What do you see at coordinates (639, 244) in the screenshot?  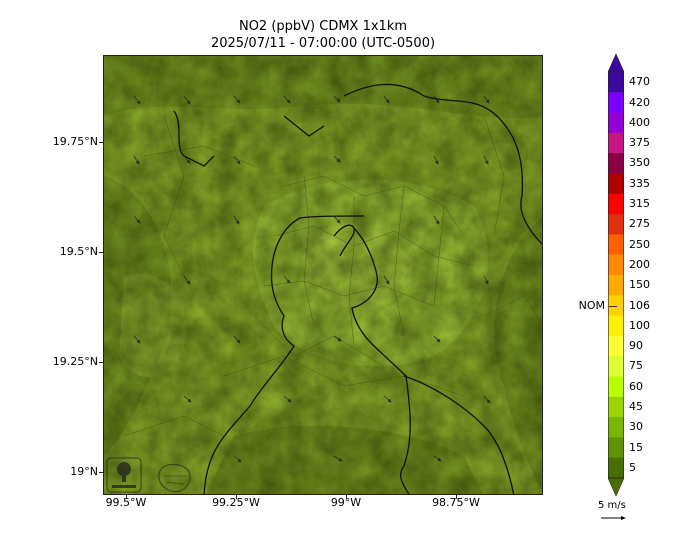 I see `colorbar-label: 250` at bounding box center [639, 244].